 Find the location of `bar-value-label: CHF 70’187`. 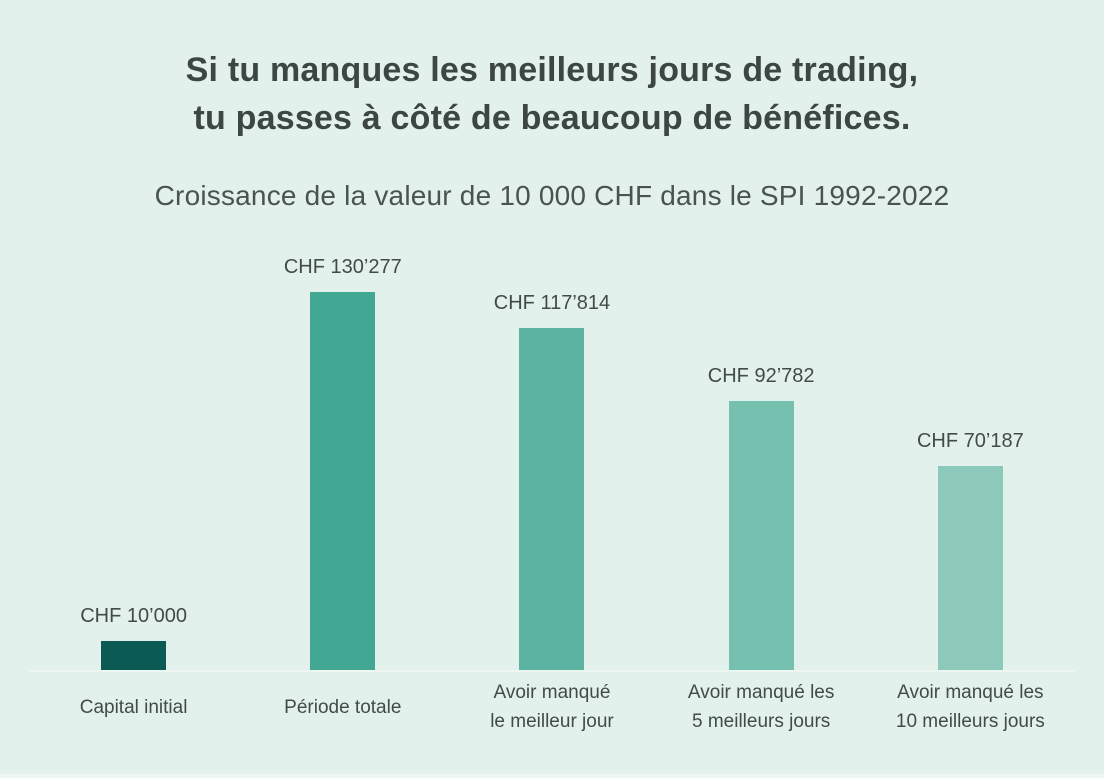

bar-value-label: CHF 70’187 is located at coordinates (970, 441).